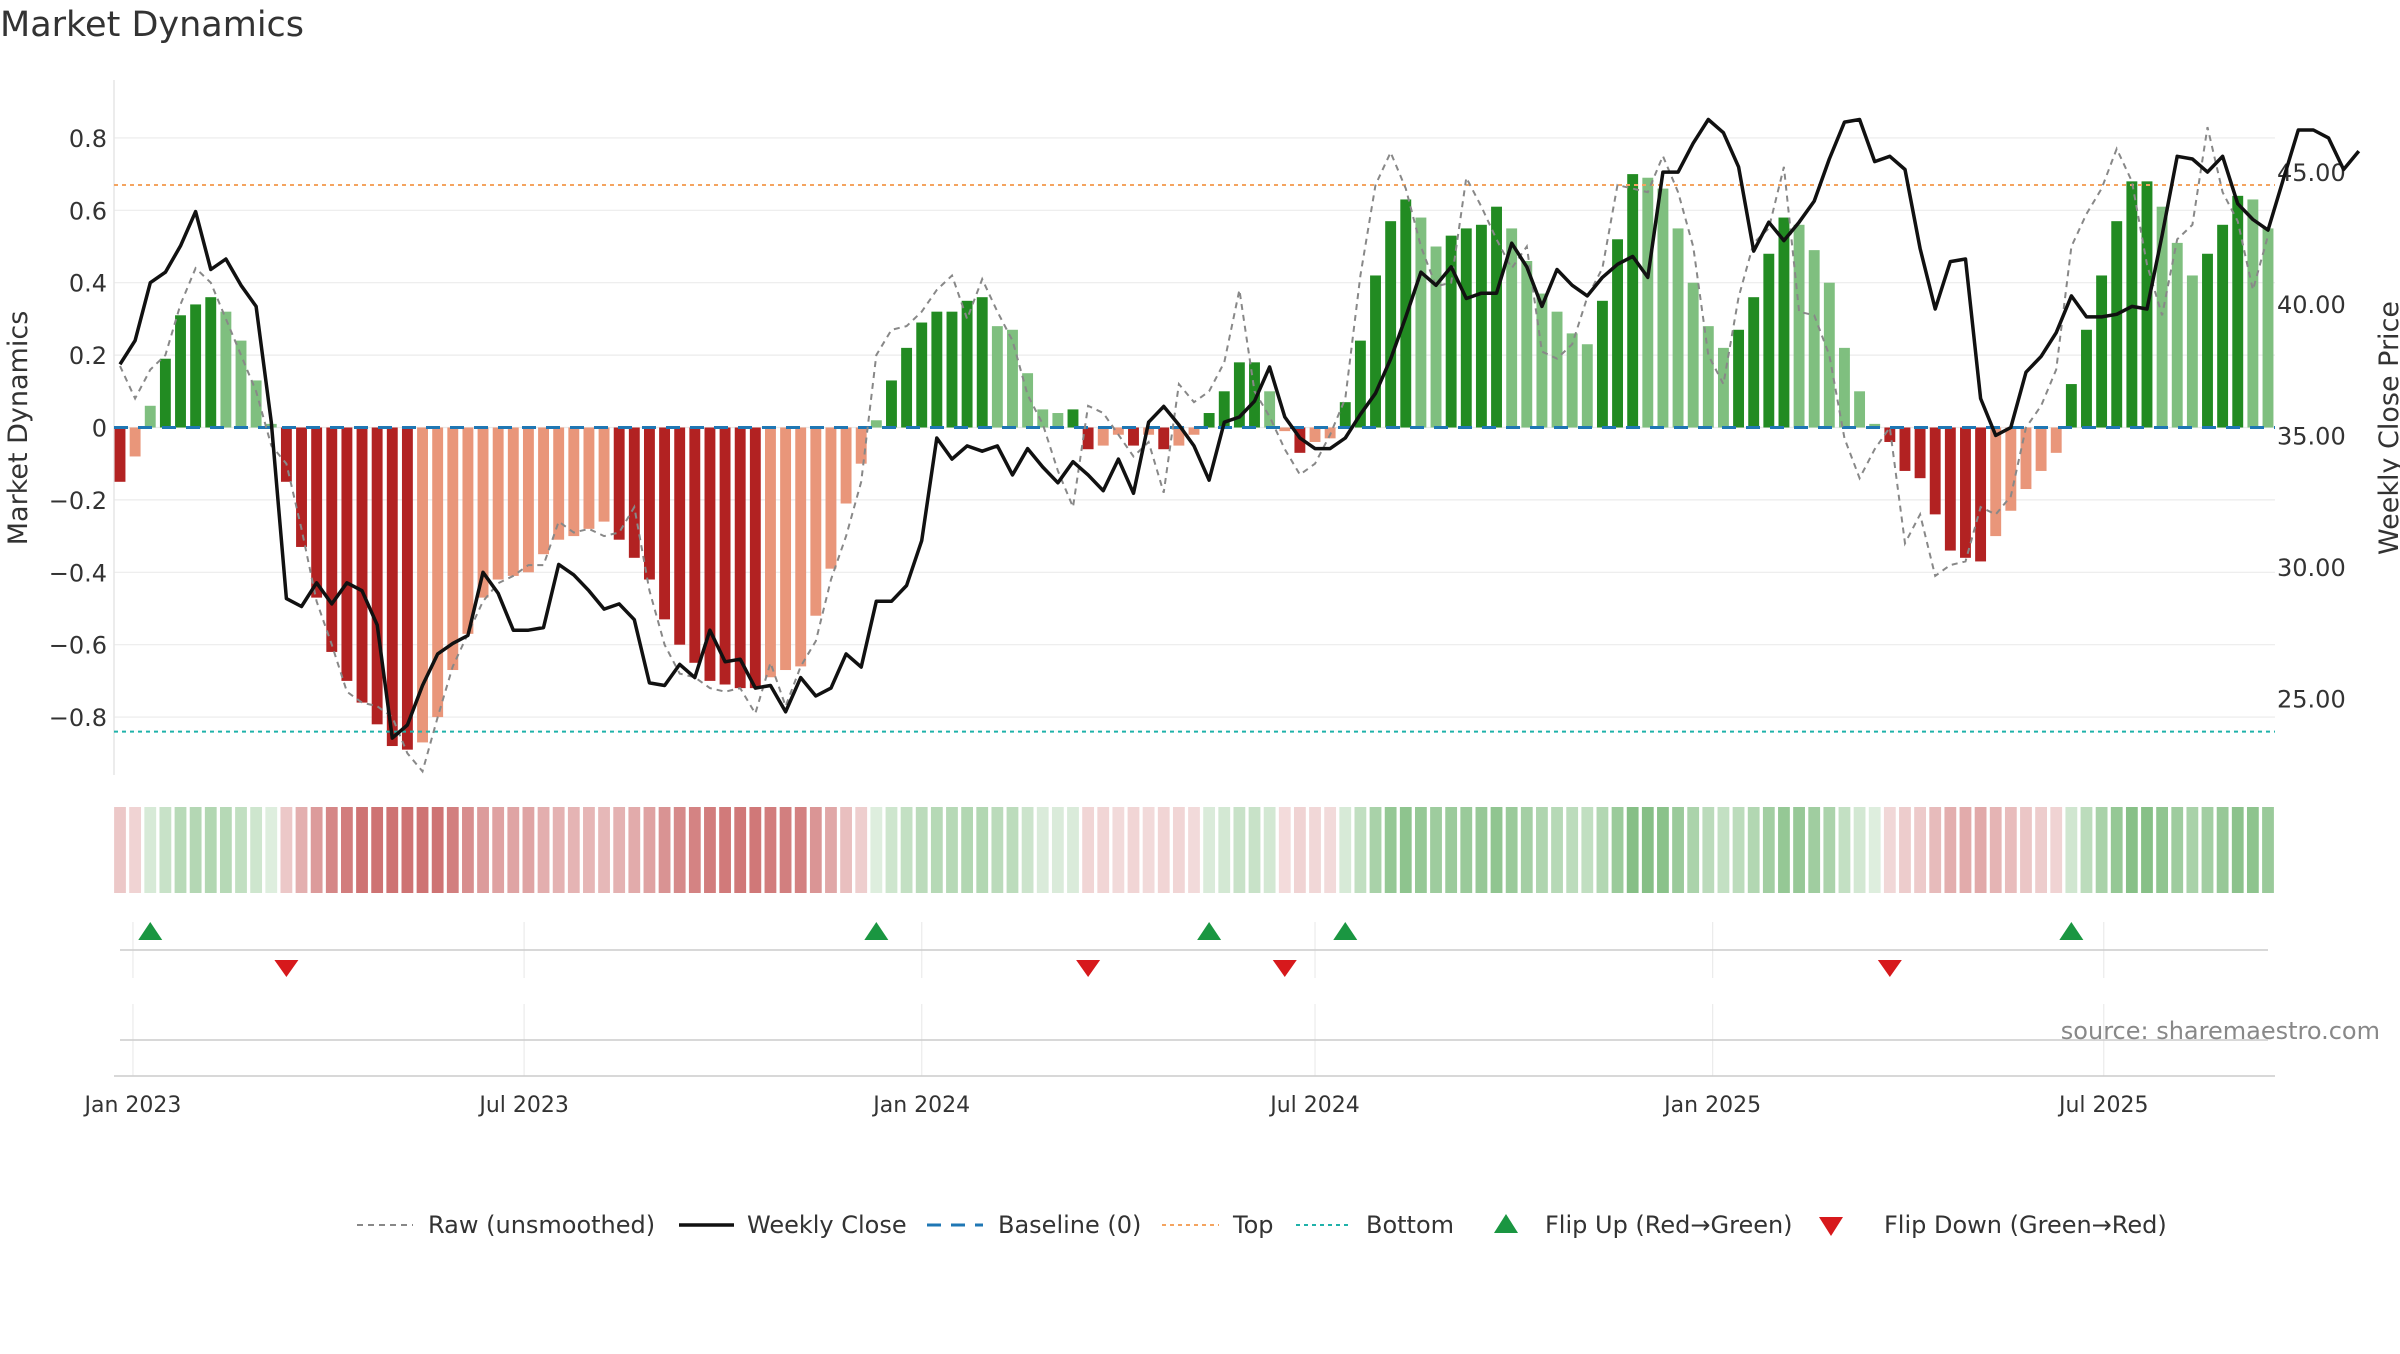 The height and width of the screenshot is (1354, 2400). Describe the element at coordinates (18, 428) in the screenshot. I see `y-axis-label: Market Dynamics` at that location.